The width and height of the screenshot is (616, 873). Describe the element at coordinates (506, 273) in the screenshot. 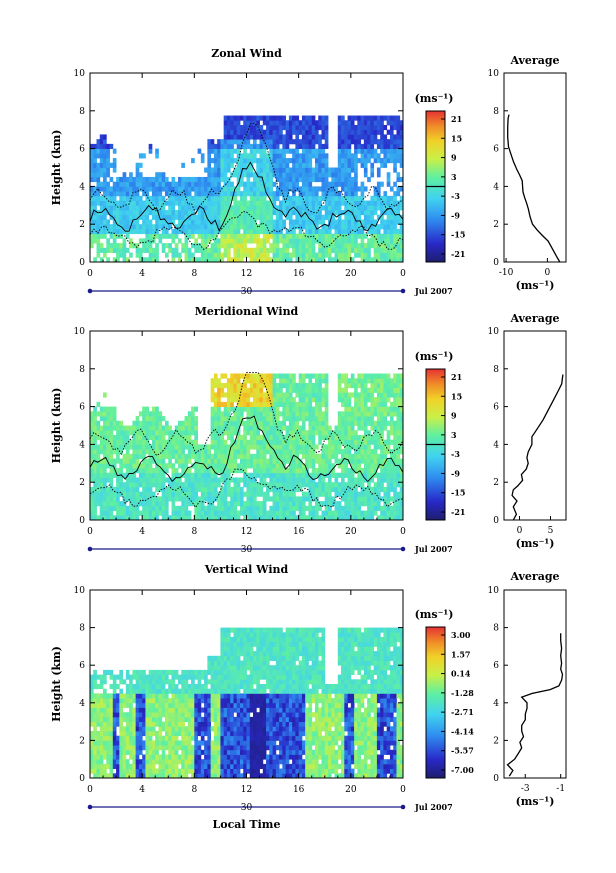

I see `avg-x-tick-label: -10` at that location.